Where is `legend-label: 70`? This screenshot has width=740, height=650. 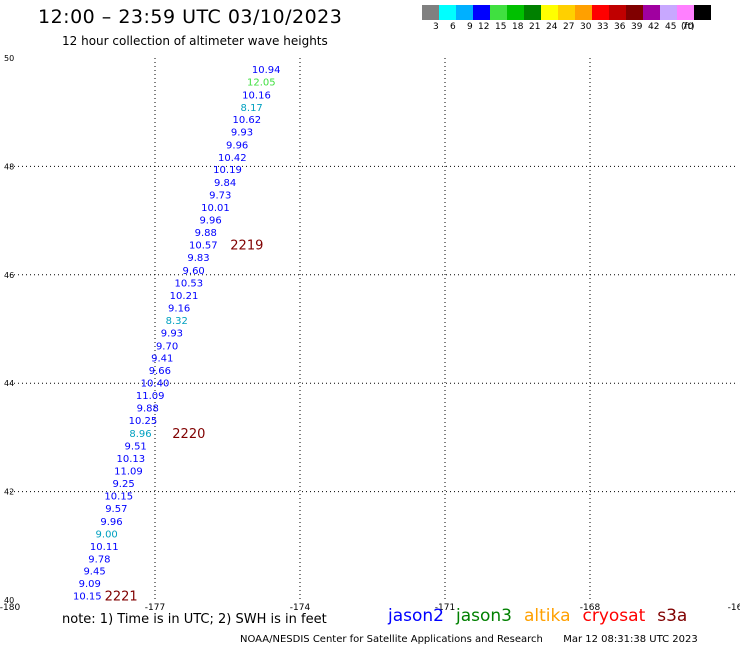 legend-label: 70 is located at coordinates (688, 27).